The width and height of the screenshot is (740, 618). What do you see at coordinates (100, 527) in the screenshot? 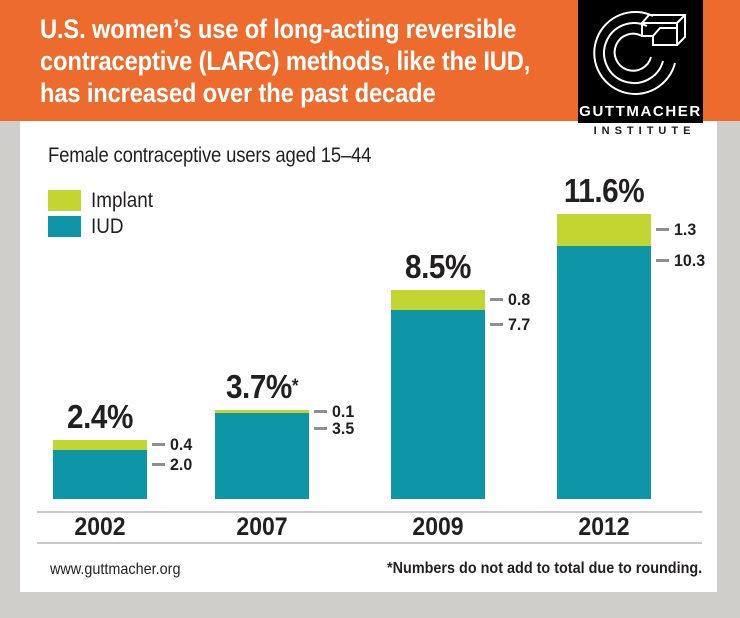
I see `x-axis-label: 2002` at bounding box center [100, 527].